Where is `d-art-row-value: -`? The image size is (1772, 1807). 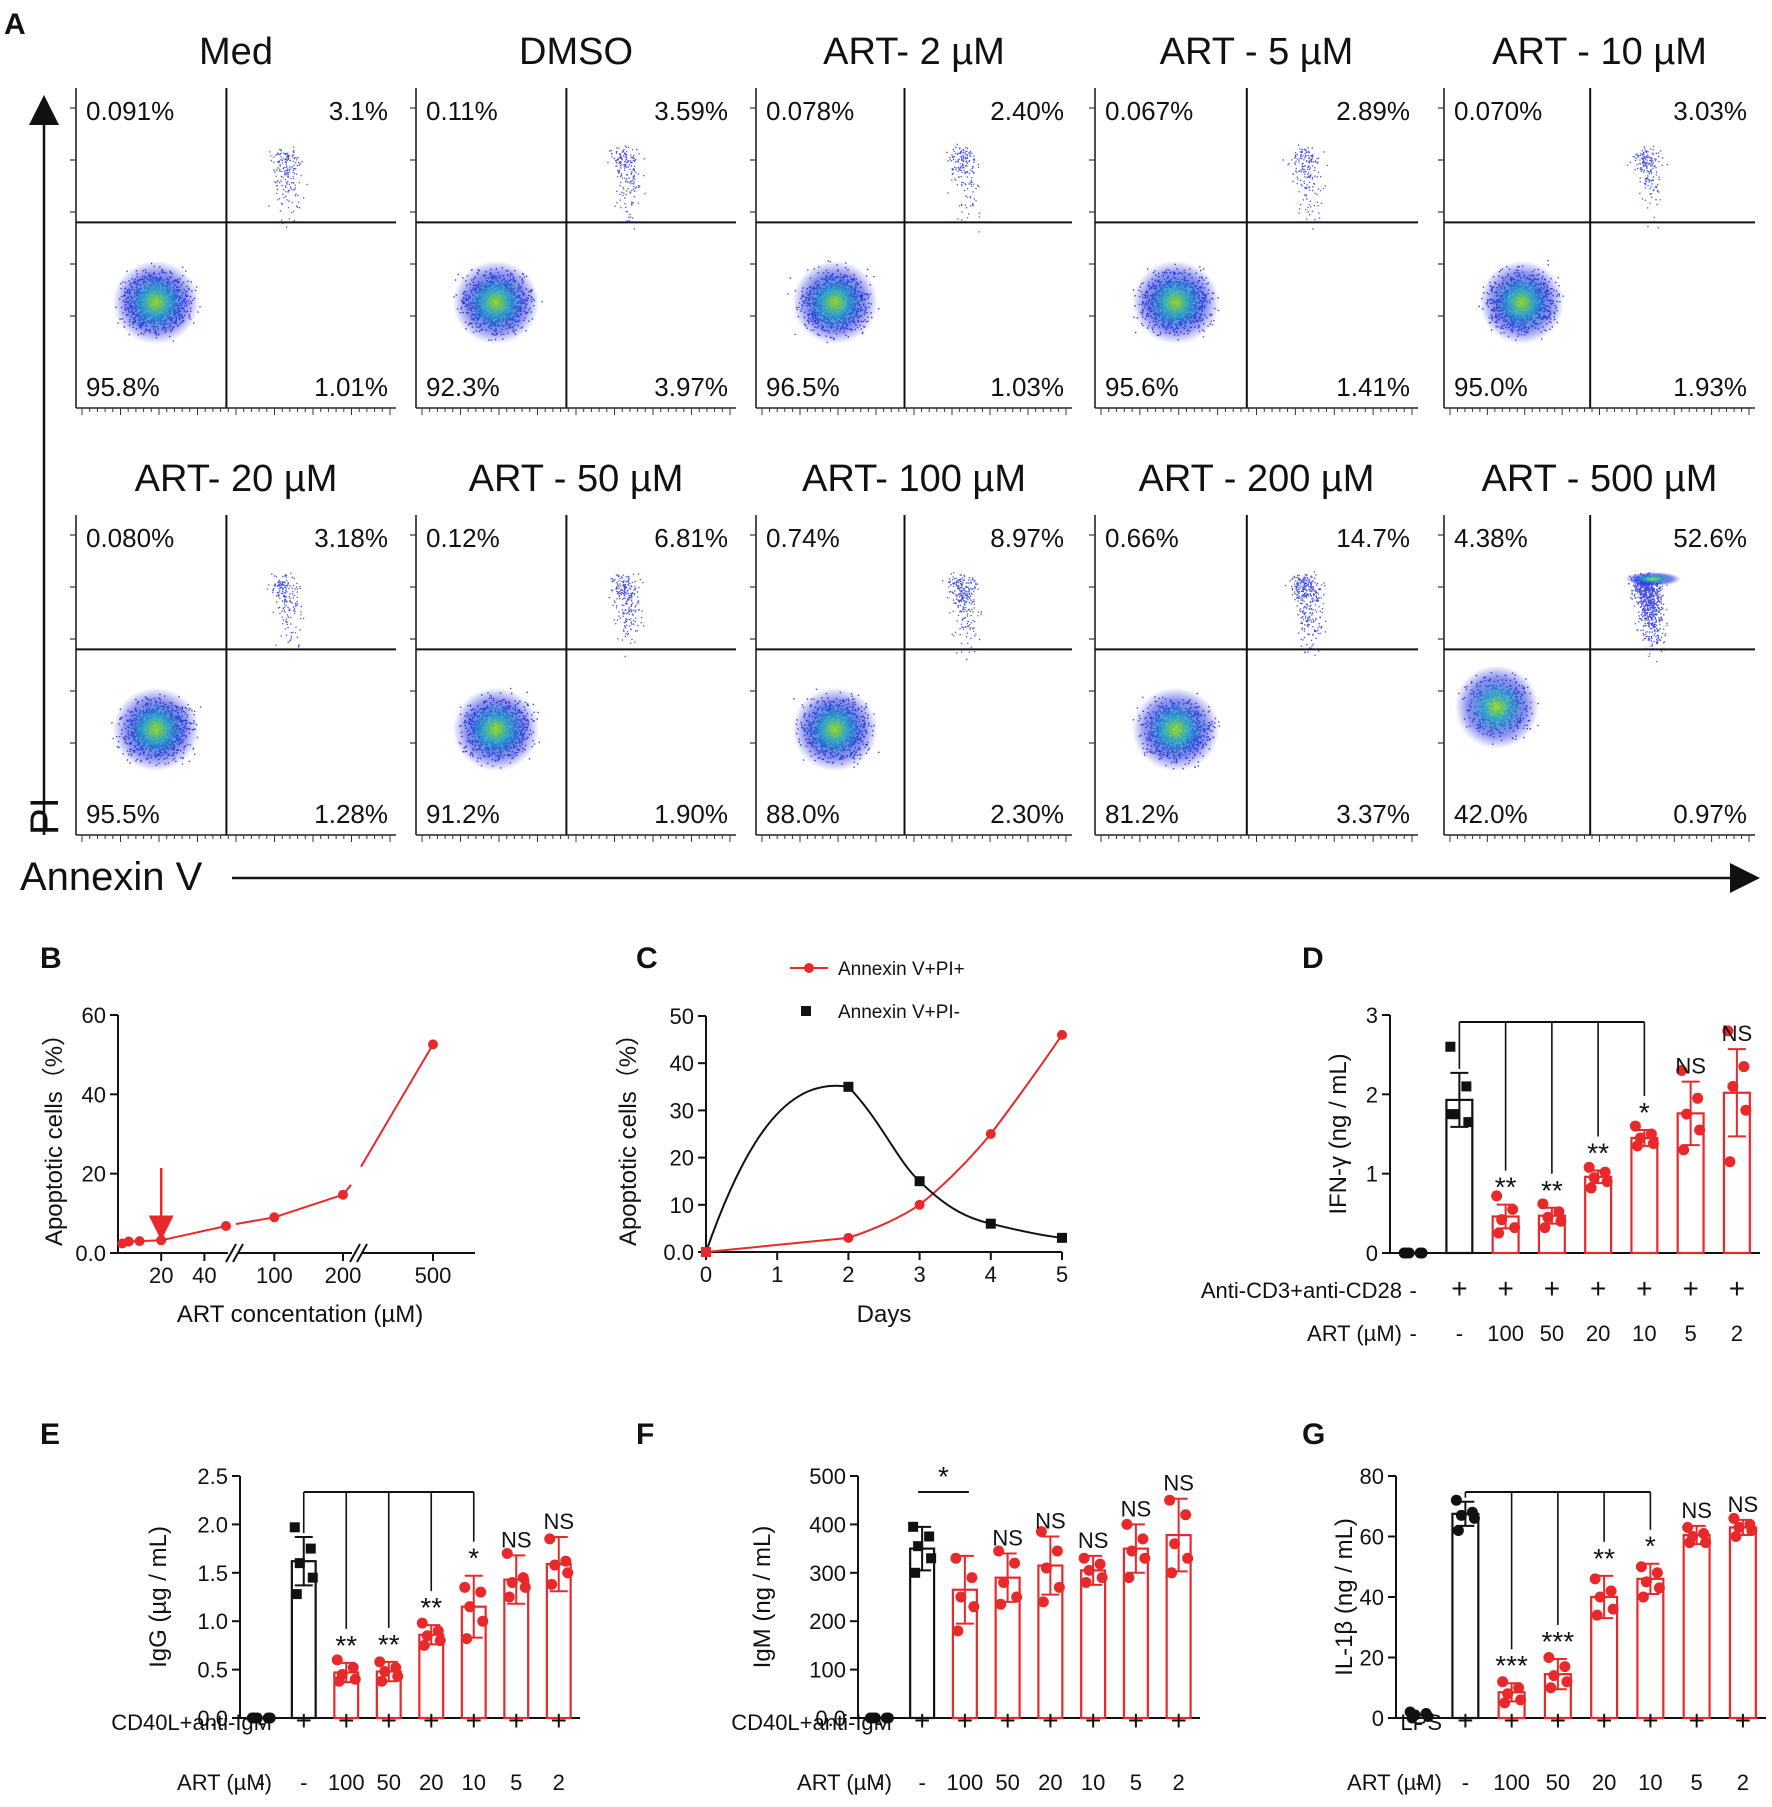 d-art-row-value: - is located at coordinates (1459, 1333).